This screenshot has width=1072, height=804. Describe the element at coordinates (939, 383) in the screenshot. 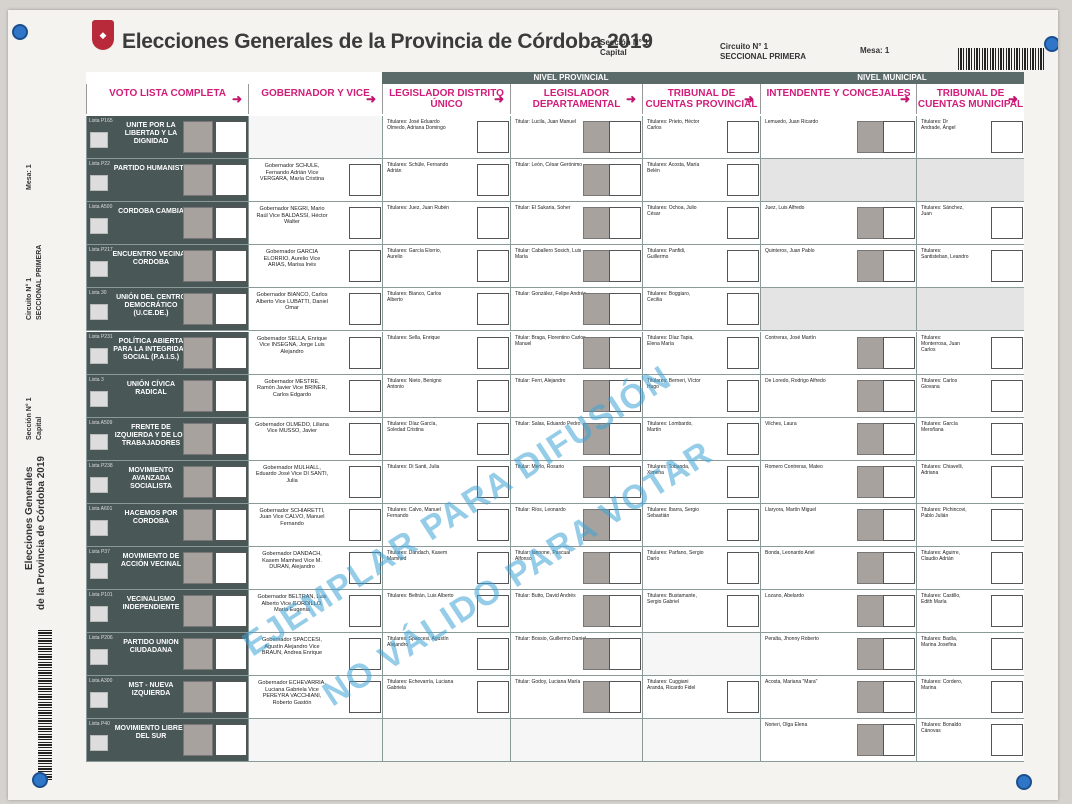

I see `candidate-list-text: Titulares: Carlos Giovana` at that location.